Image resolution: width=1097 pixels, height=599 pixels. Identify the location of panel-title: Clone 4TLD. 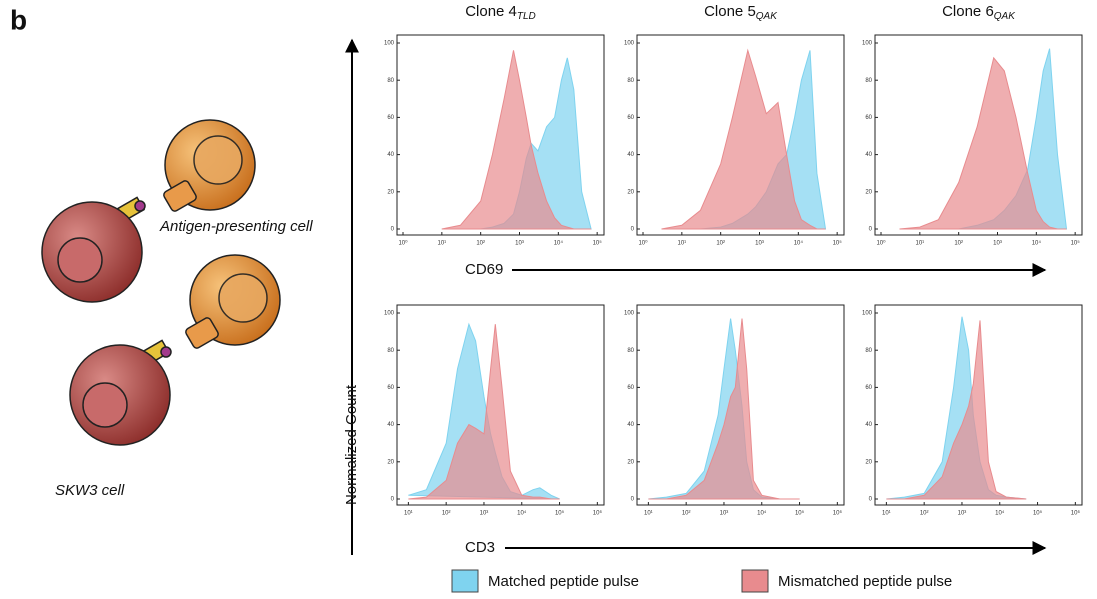
(500, 12).